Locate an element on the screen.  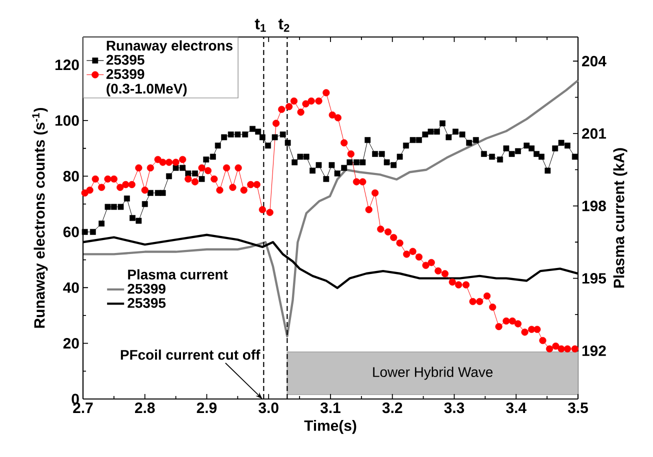
x-tick-label: 2.7 is located at coordinates (83, 407).